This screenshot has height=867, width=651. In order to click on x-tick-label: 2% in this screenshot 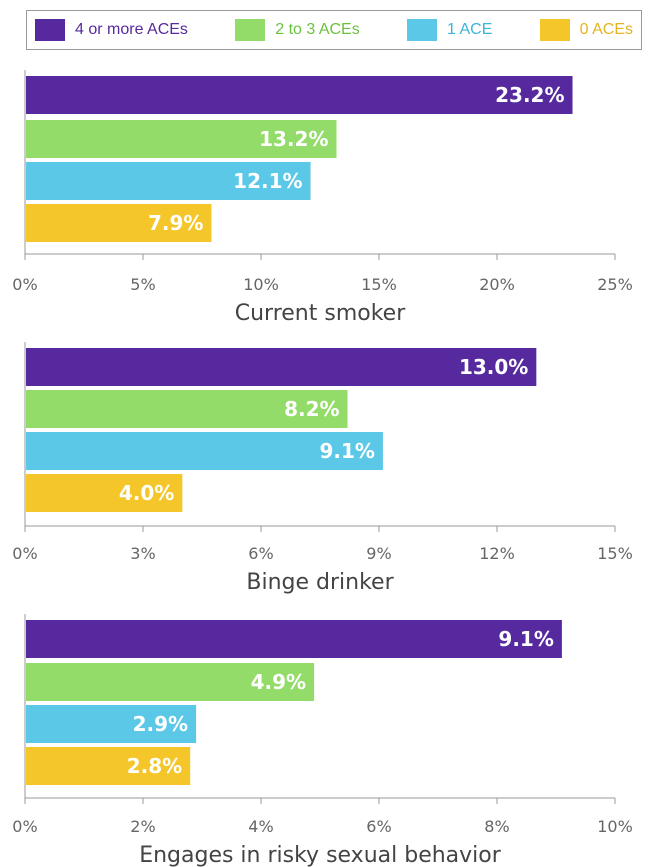, I will do `click(142, 826)`.